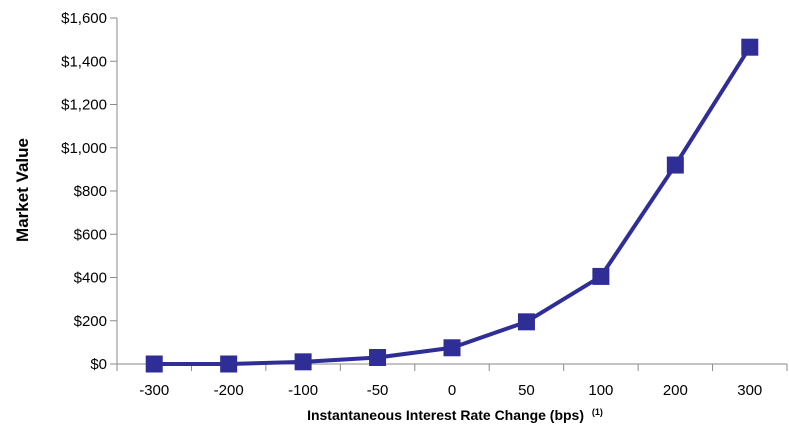  I want to click on y-tick-label: $1,200, so click(84, 105).